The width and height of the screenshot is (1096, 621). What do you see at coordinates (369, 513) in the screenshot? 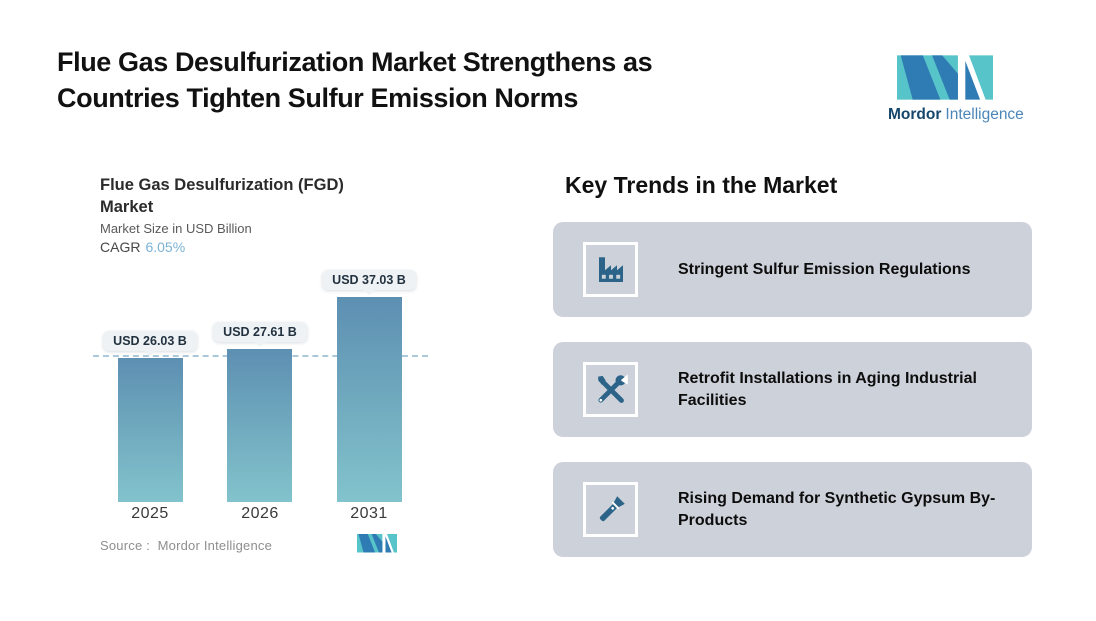
I see `x-axis-label-2031: 2031` at bounding box center [369, 513].